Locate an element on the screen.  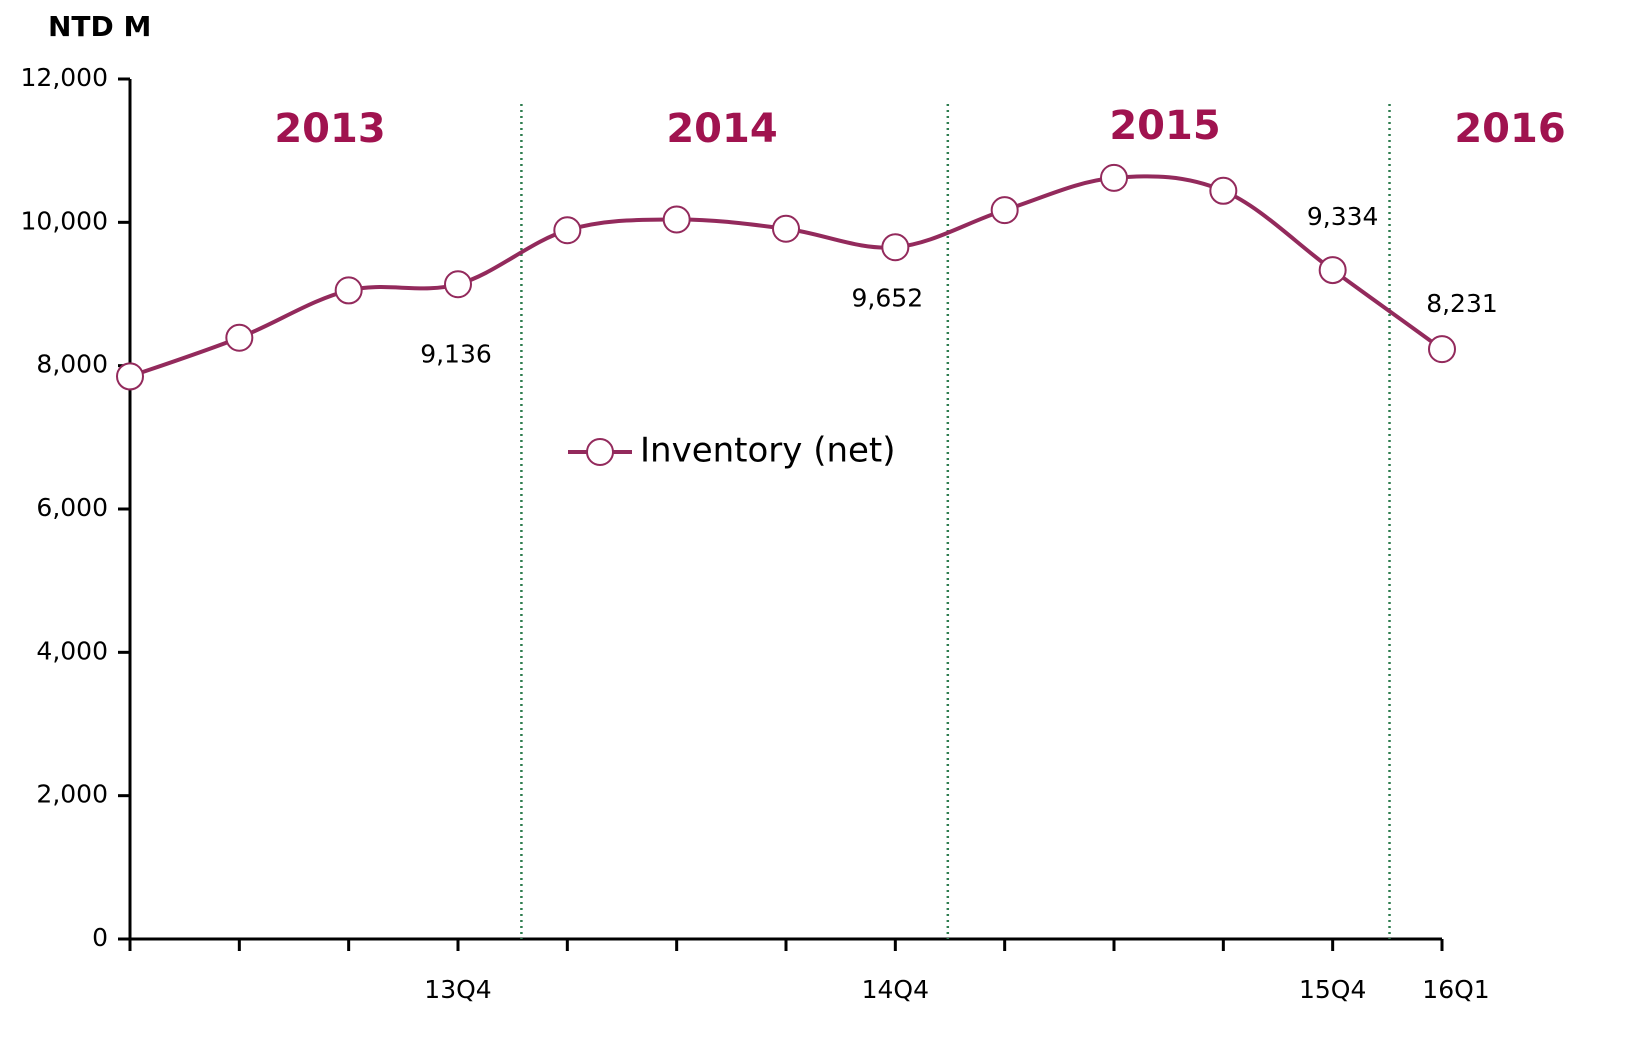
y-tick-label: 12,000 is located at coordinates (64, 77).